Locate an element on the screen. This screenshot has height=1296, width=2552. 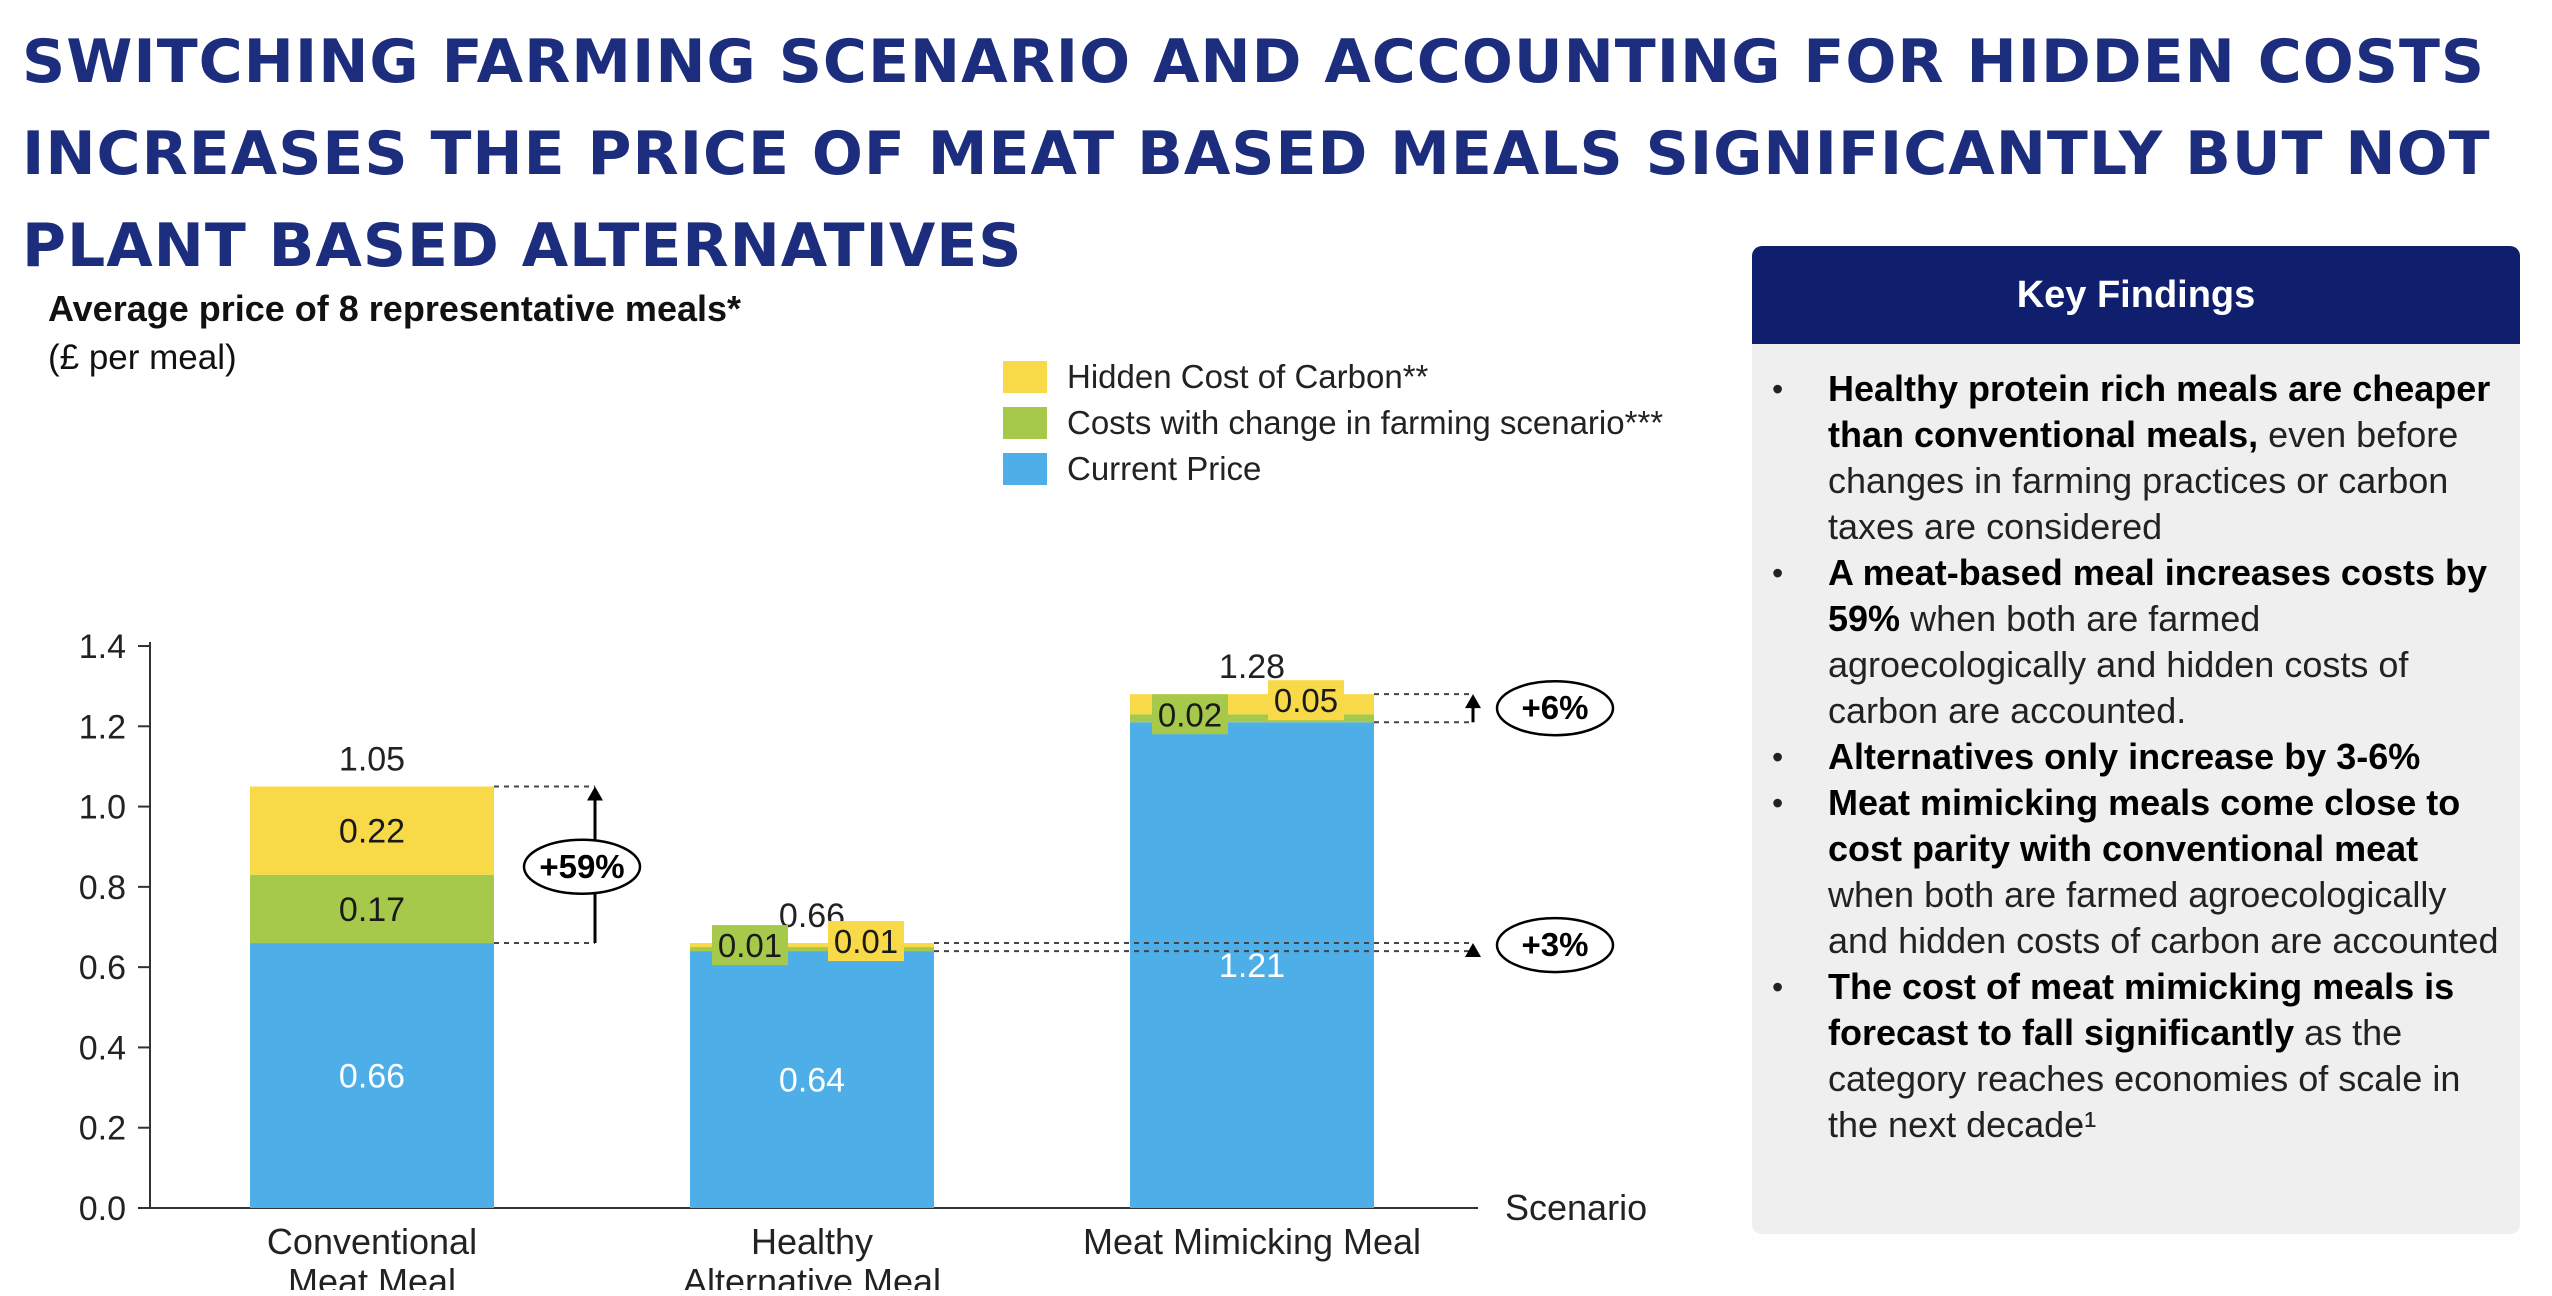
bar-total-label: 1.28 is located at coordinates (1252, 667).